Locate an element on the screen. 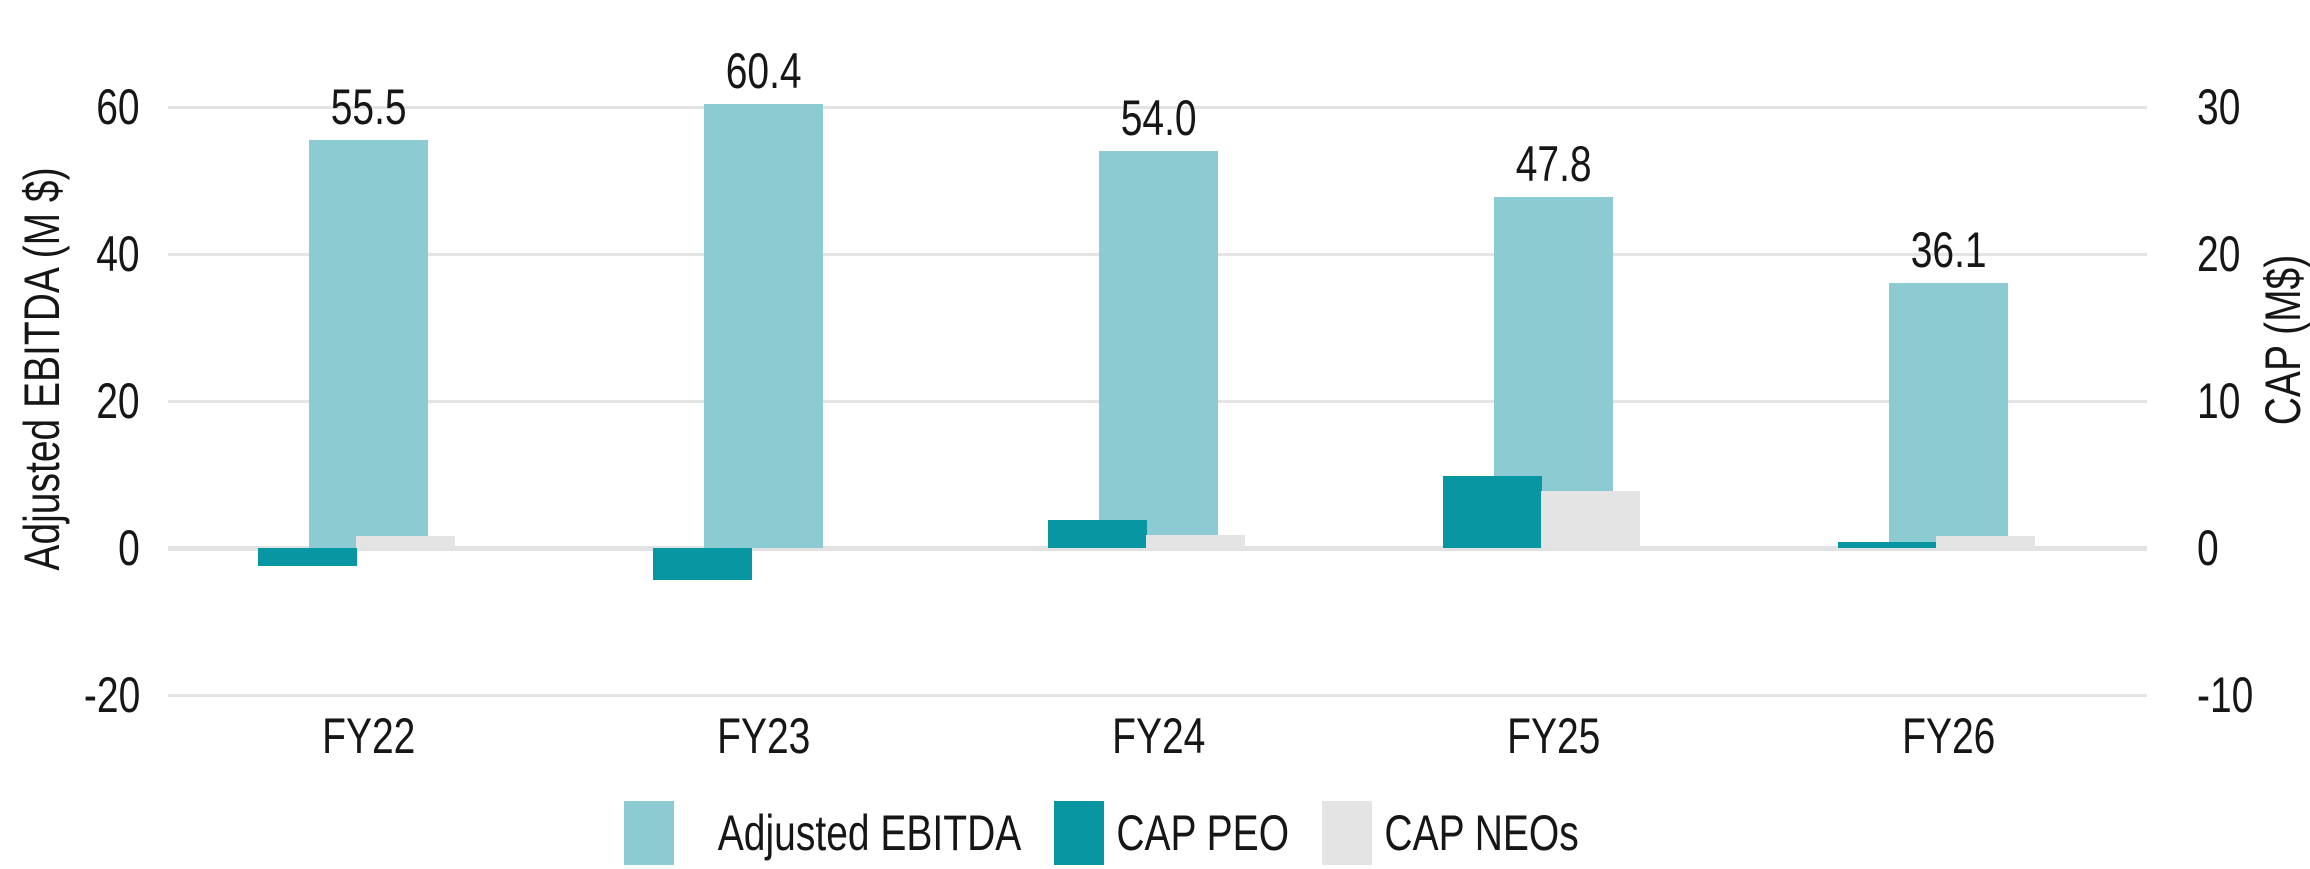  x-axis-tick: FY25 is located at coordinates (1554, 736).